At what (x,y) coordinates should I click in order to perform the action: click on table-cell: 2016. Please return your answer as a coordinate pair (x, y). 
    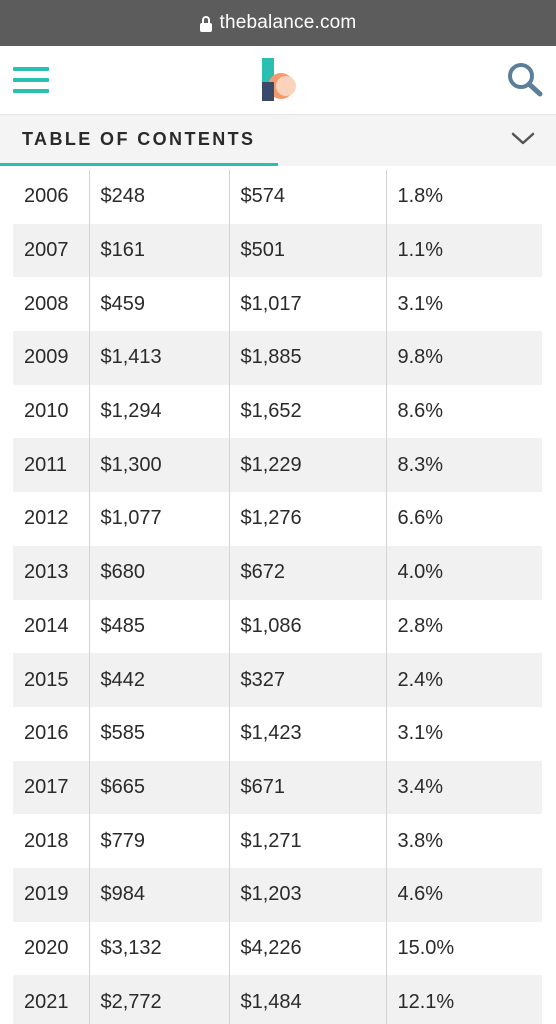
    Looking at the image, I should click on (46, 733).